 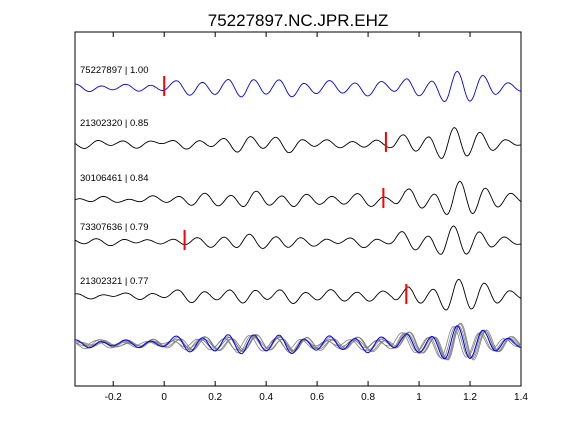 What do you see at coordinates (164, 397) in the screenshot?
I see `x-tick-label: 0` at bounding box center [164, 397].